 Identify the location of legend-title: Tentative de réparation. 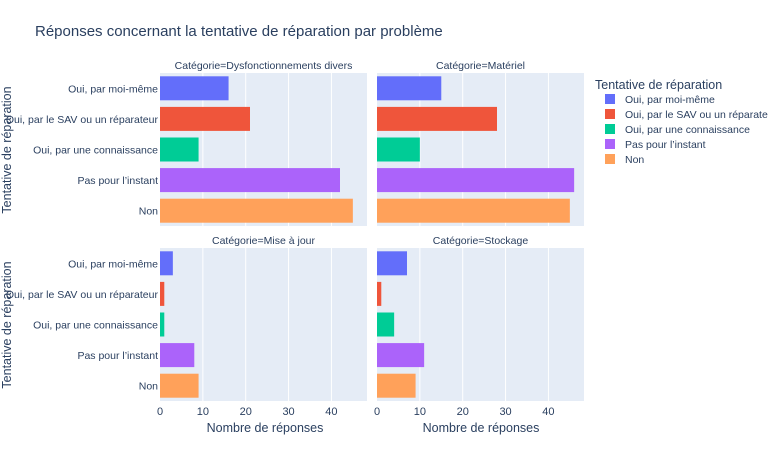
(658, 85).